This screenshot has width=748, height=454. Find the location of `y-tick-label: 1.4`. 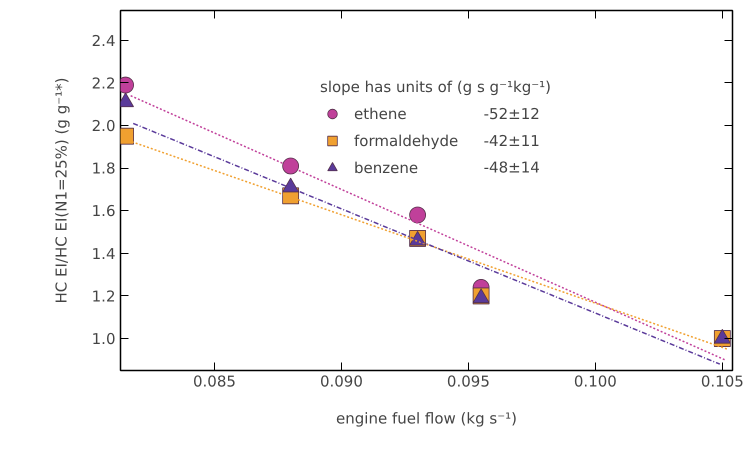

y-tick-label: 1.4 is located at coordinates (104, 253).